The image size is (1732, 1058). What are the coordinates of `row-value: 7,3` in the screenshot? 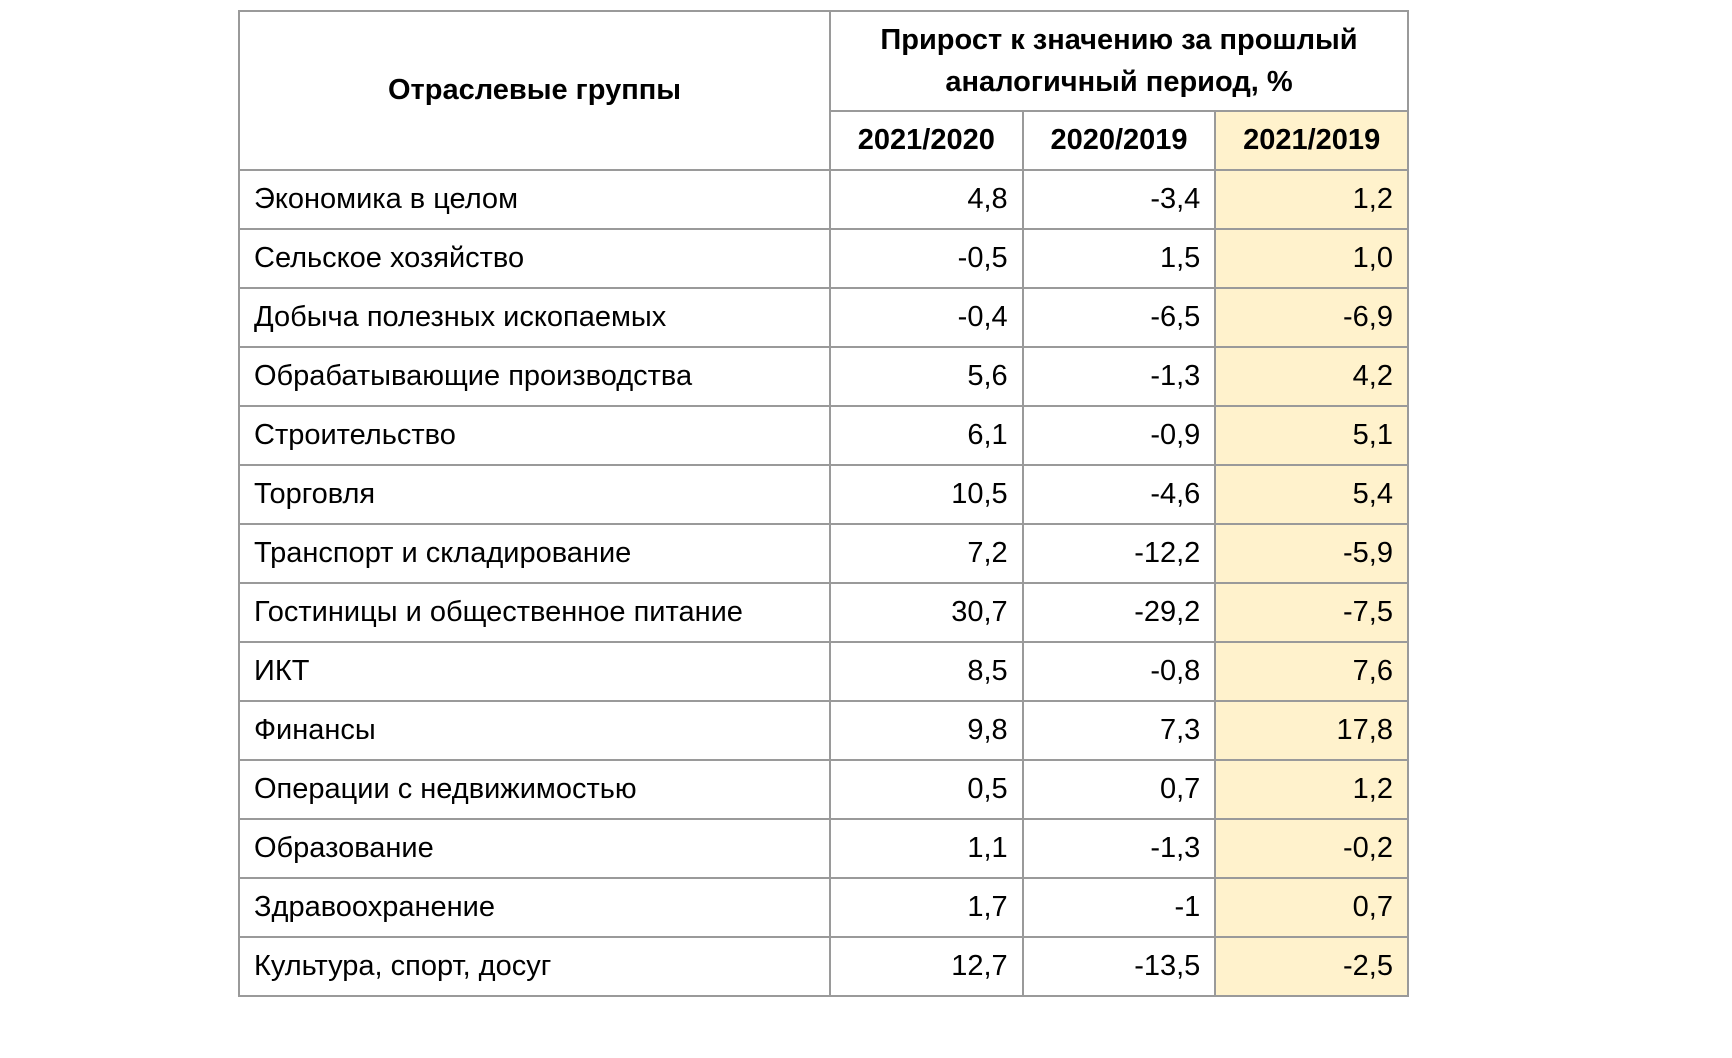 It's located at (1119, 730).